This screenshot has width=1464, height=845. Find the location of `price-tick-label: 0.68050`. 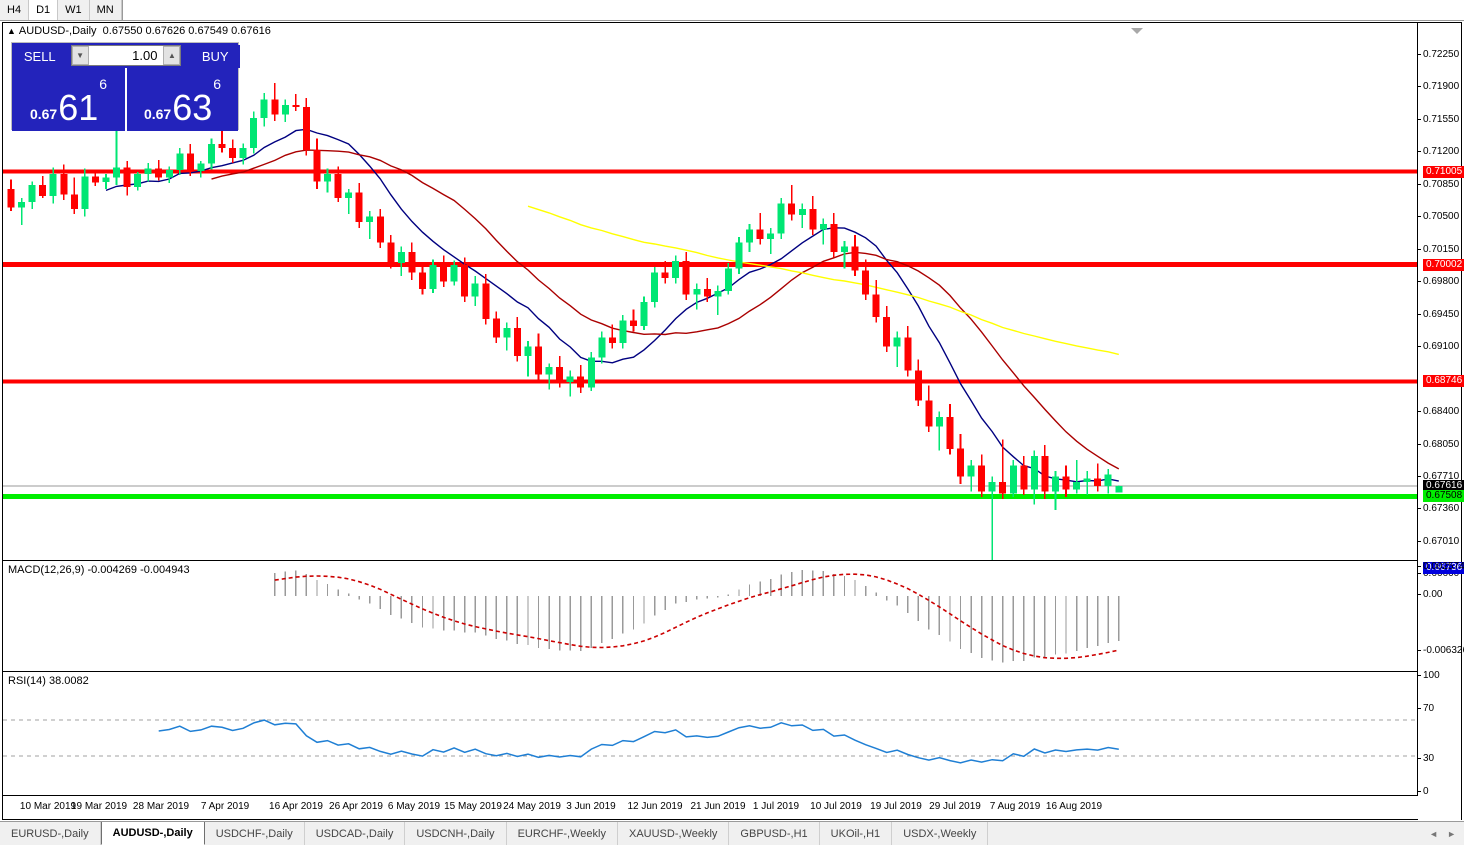

price-tick-label: 0.68050 is located at coordinates (1441, 444).